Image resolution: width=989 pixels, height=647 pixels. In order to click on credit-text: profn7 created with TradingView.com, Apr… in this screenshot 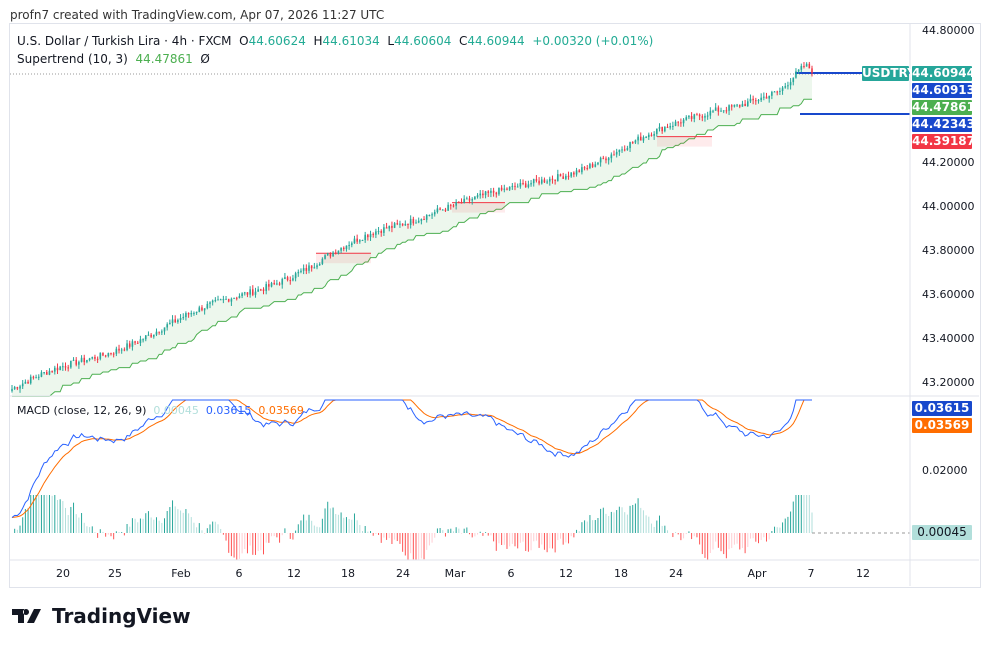, I will do `click(197, 15)`.